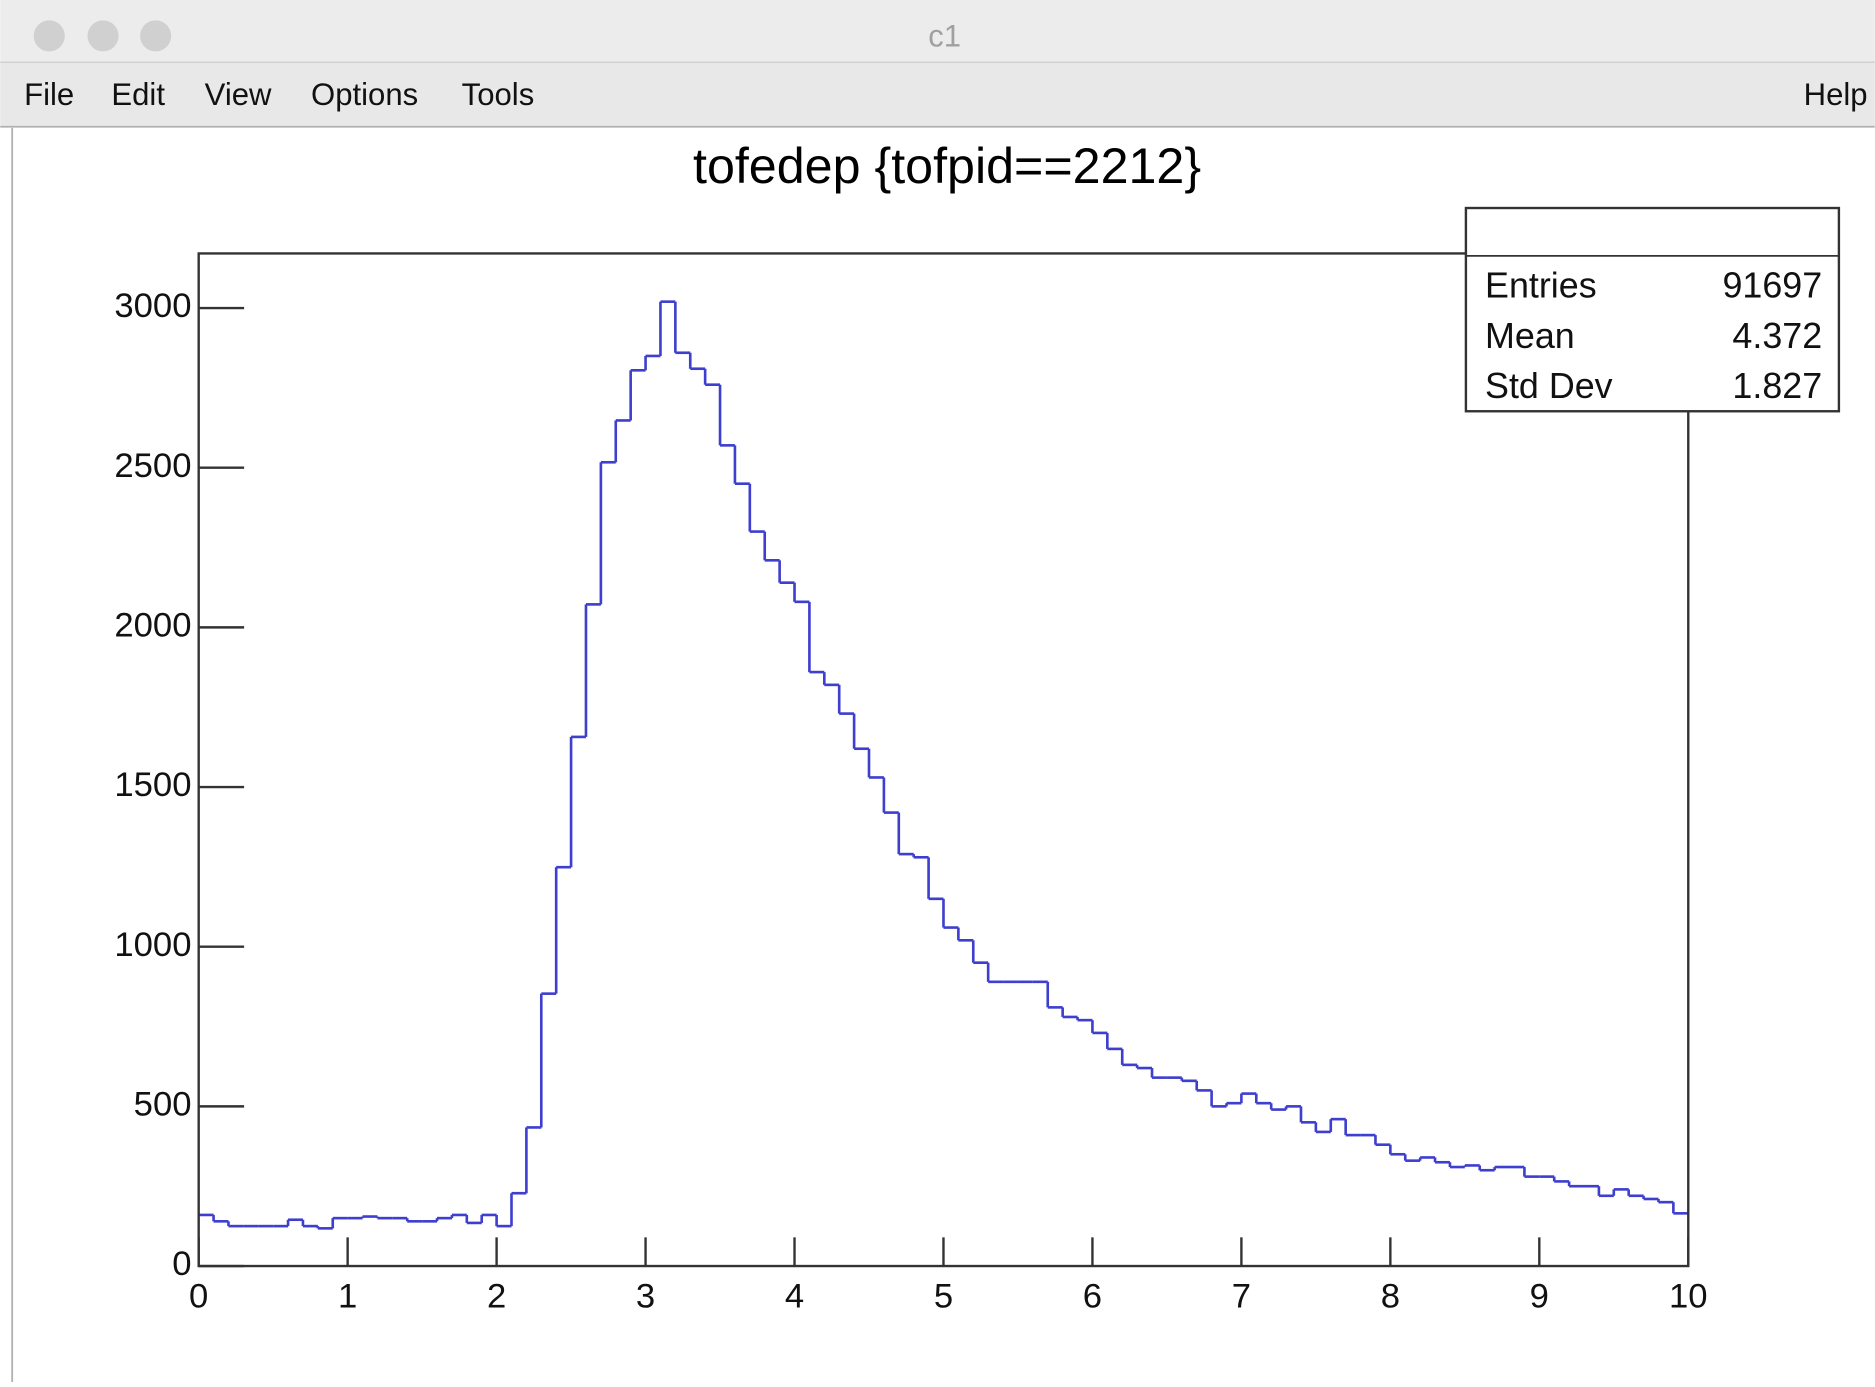 This screenshot has width=1875, height=1387. I want to click on x-tick-label: 7, so click(1241, 1296).